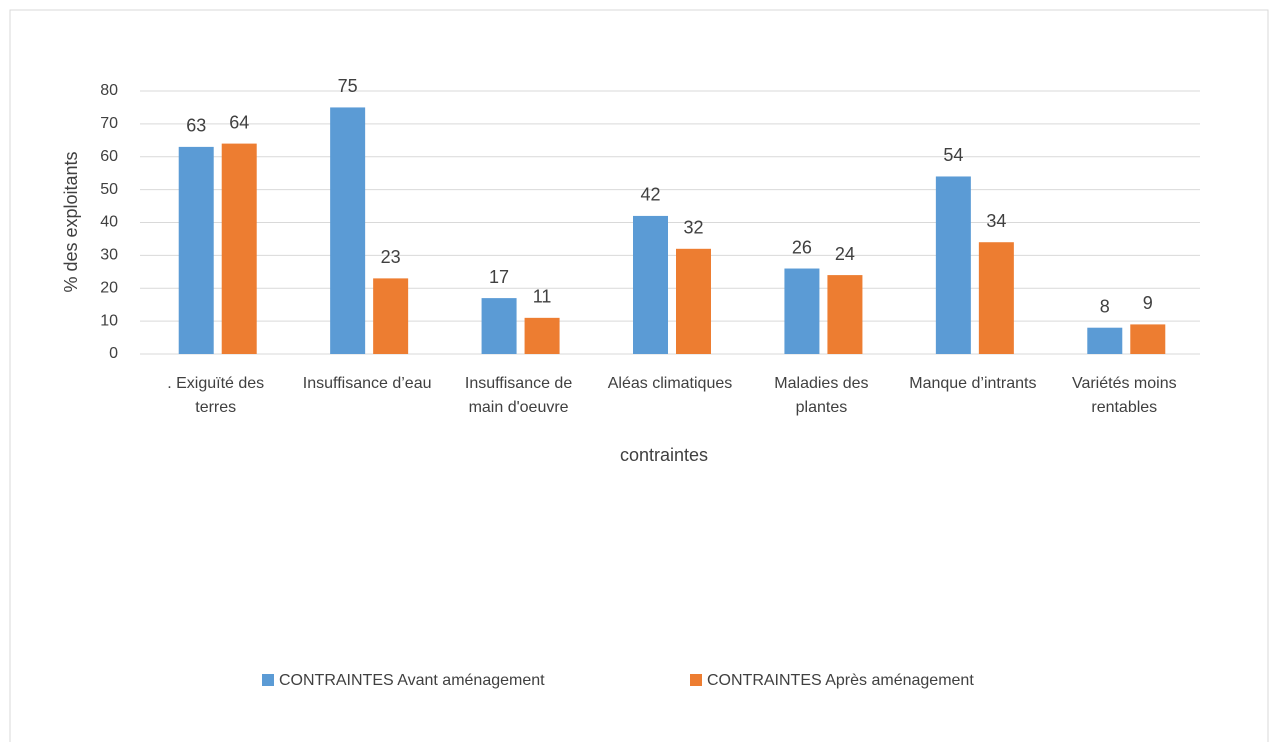  I want to click on x-tick-label: Insuffisance d’eau, so click(367, 383).